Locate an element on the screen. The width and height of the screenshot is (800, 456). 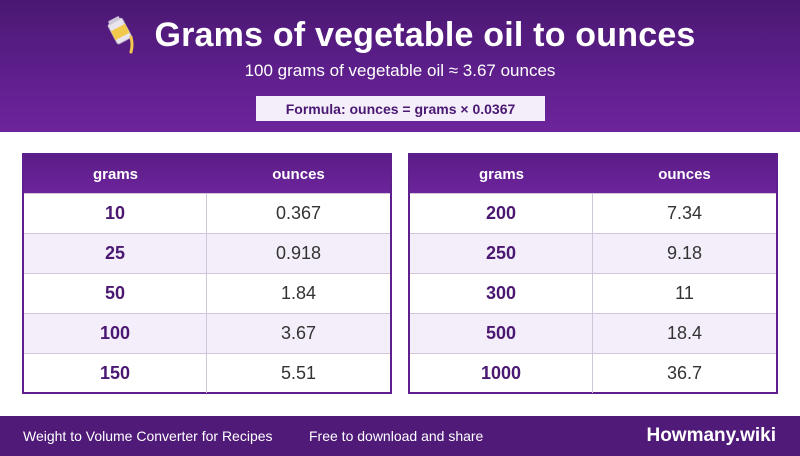
footer-share-note: Free to download and share is located at coordinates (396, 436).